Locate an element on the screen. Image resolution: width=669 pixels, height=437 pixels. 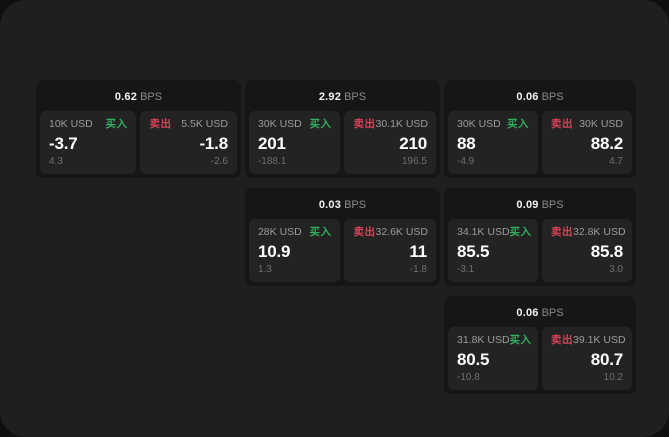
sell-main-value: 11 is located at coordinates (418, 251).